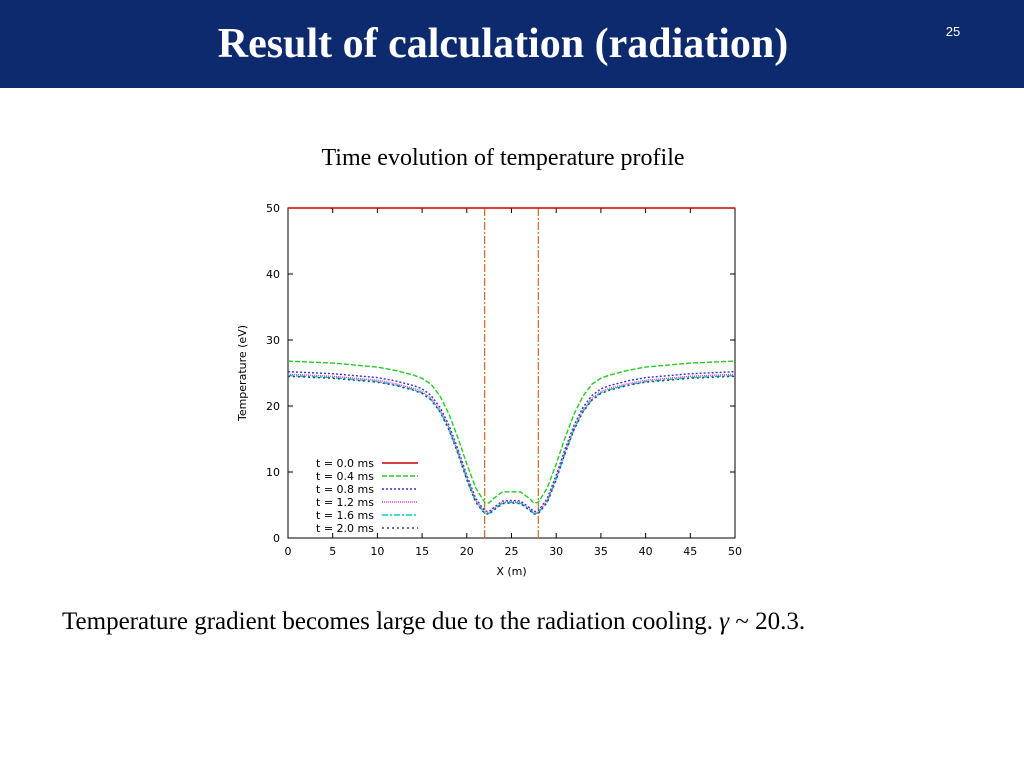  I want to click on y-tick-label: 10, so click(273, 472).